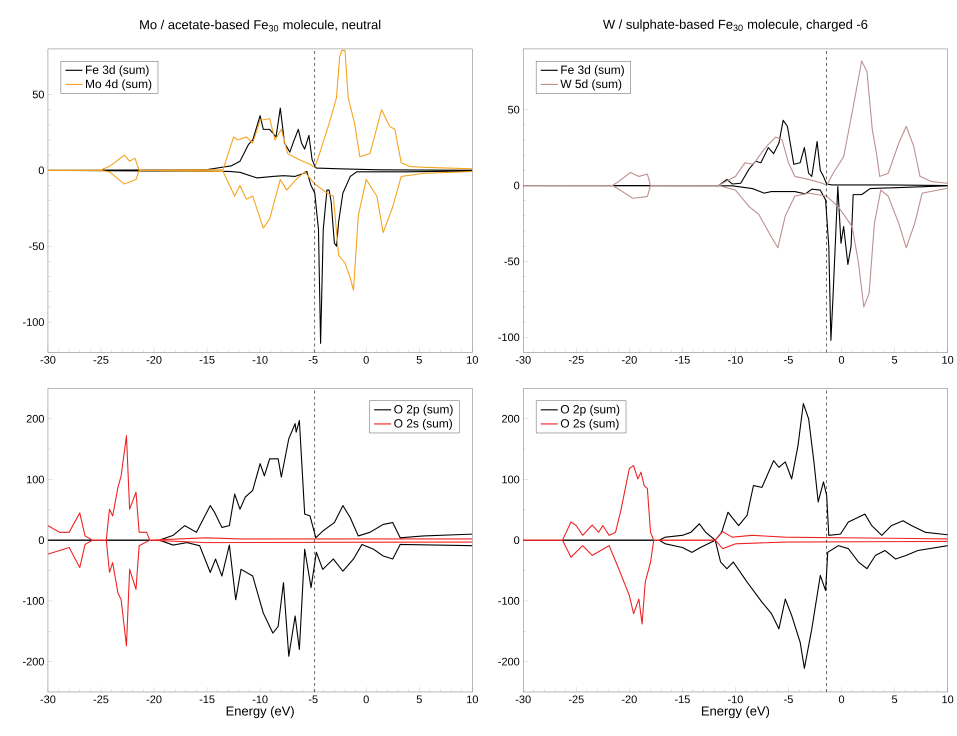  I want to click on legend-label: W 5d (sum), so click(591, 85).